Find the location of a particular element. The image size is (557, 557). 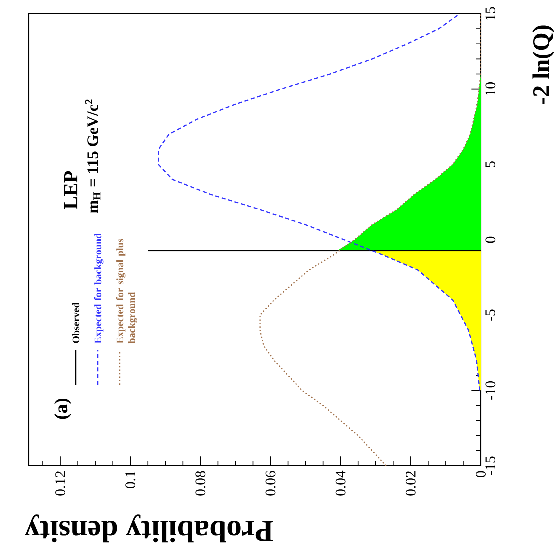

x-tick-label: 0.04 is located at coordinates (341, 483).